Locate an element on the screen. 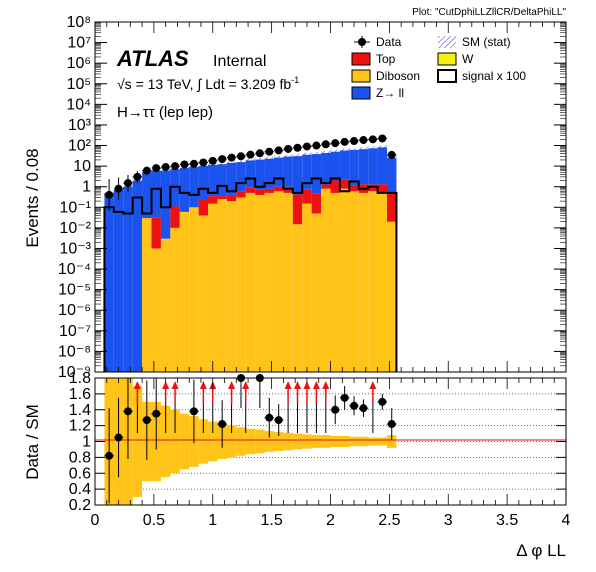 The image size is (596, 572). legend-entry-zll: Z→ ll is located at coordinates (378, 93).